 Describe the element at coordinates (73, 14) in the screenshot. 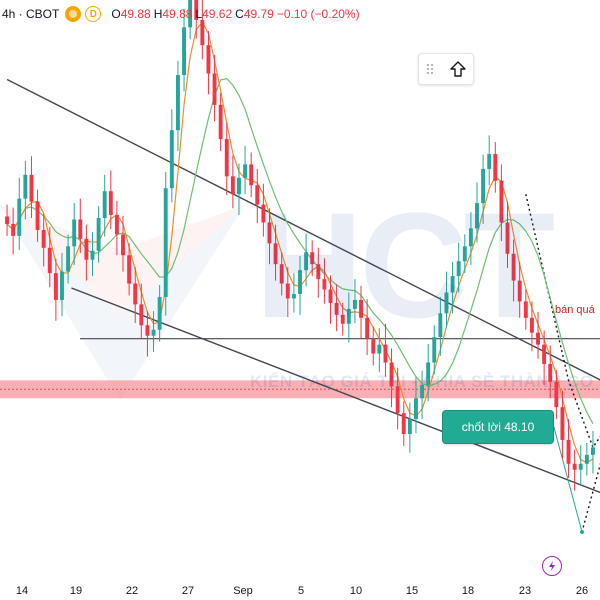

I see `market-status-icon` at that location.